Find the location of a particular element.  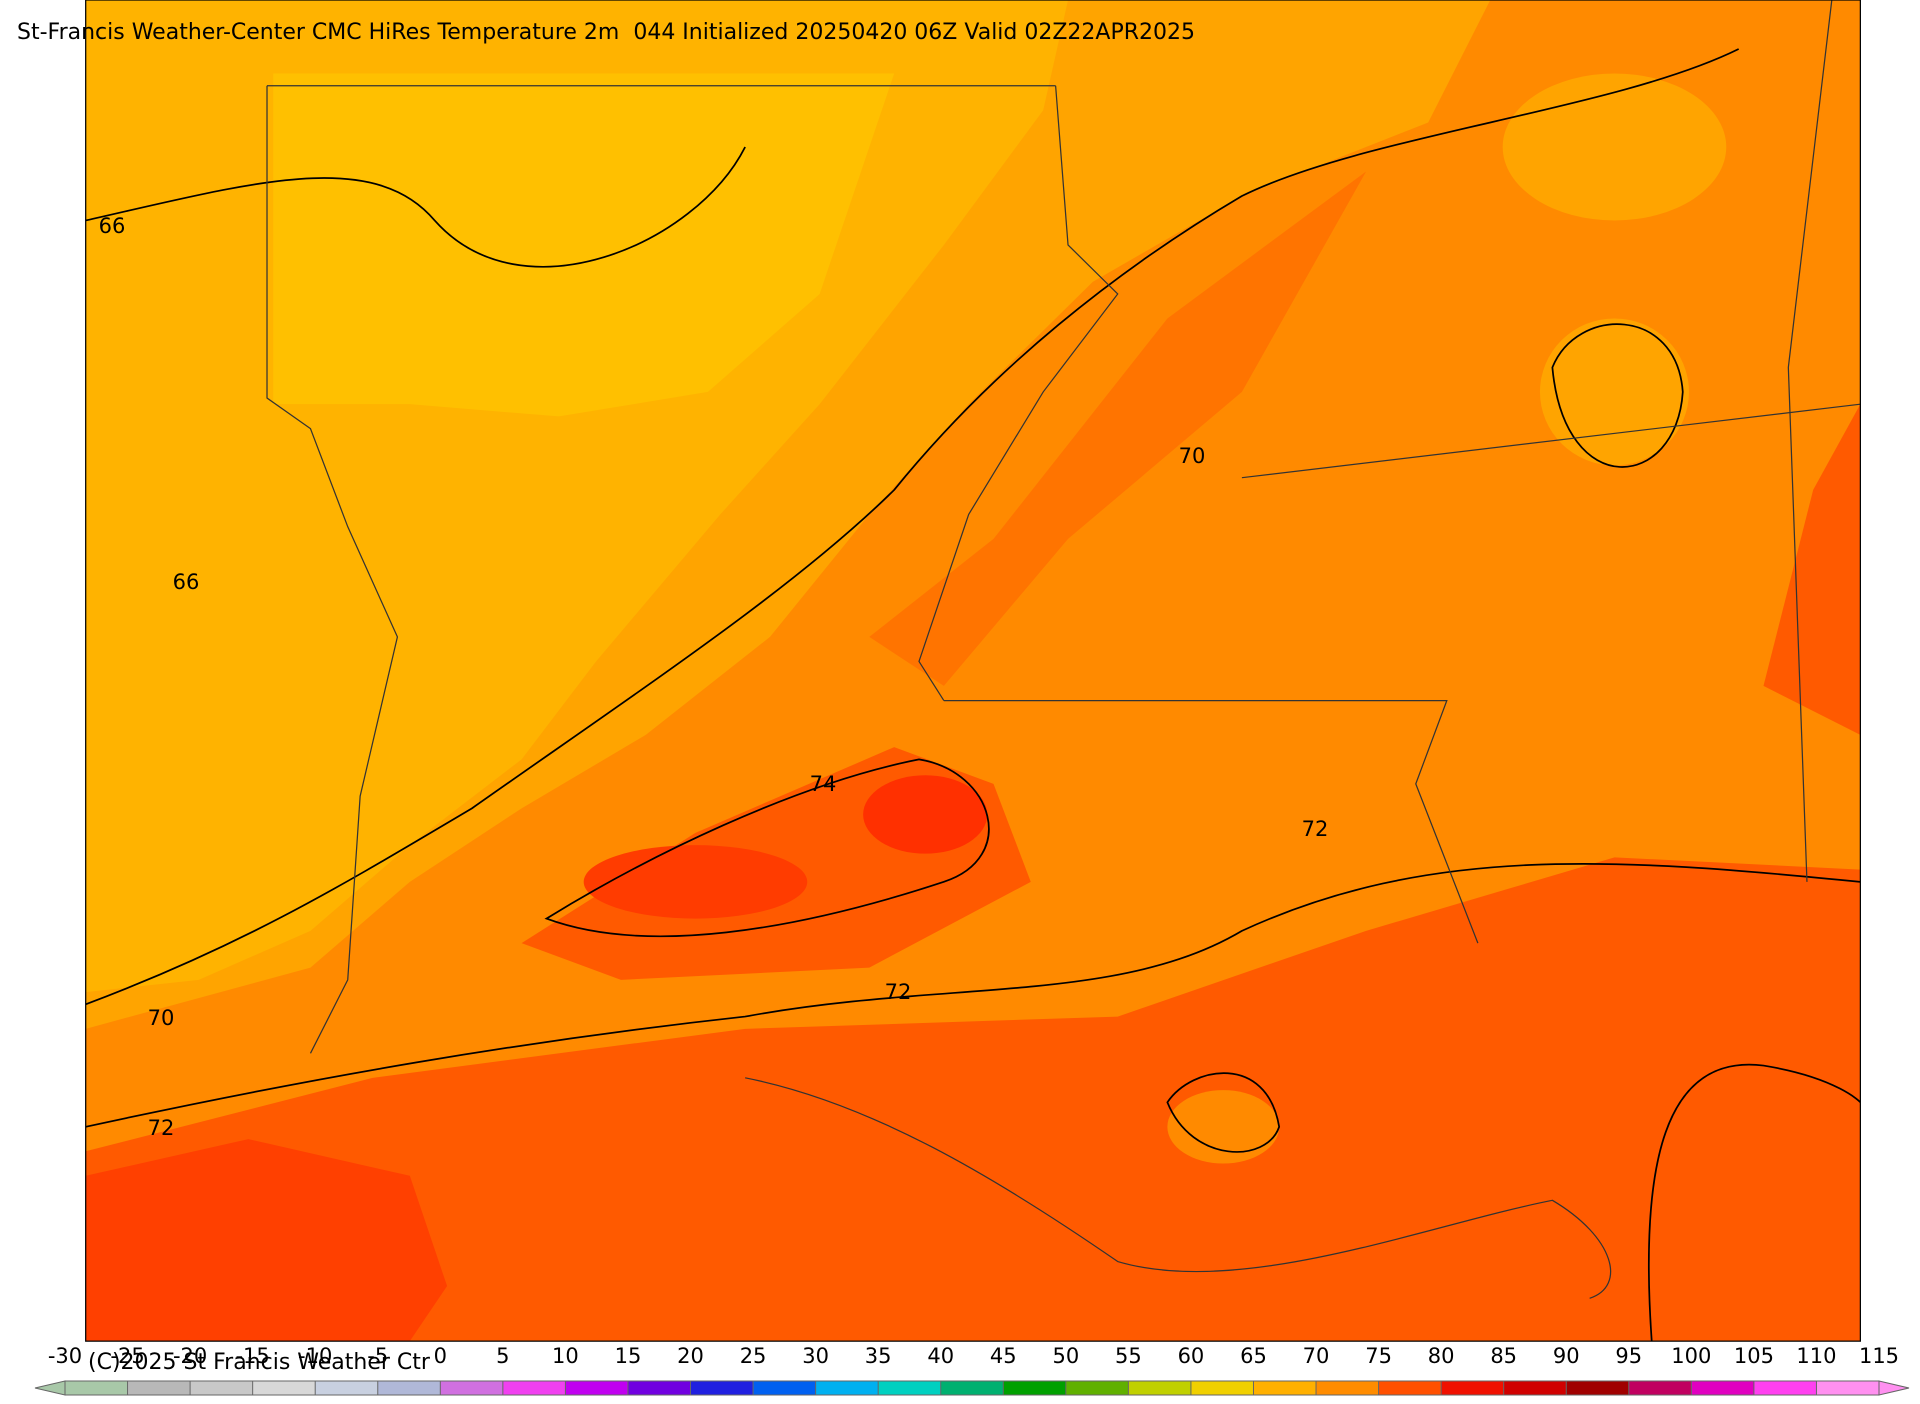

colorbar-tick-label: 60 is located at coordinates (1191, 1356).